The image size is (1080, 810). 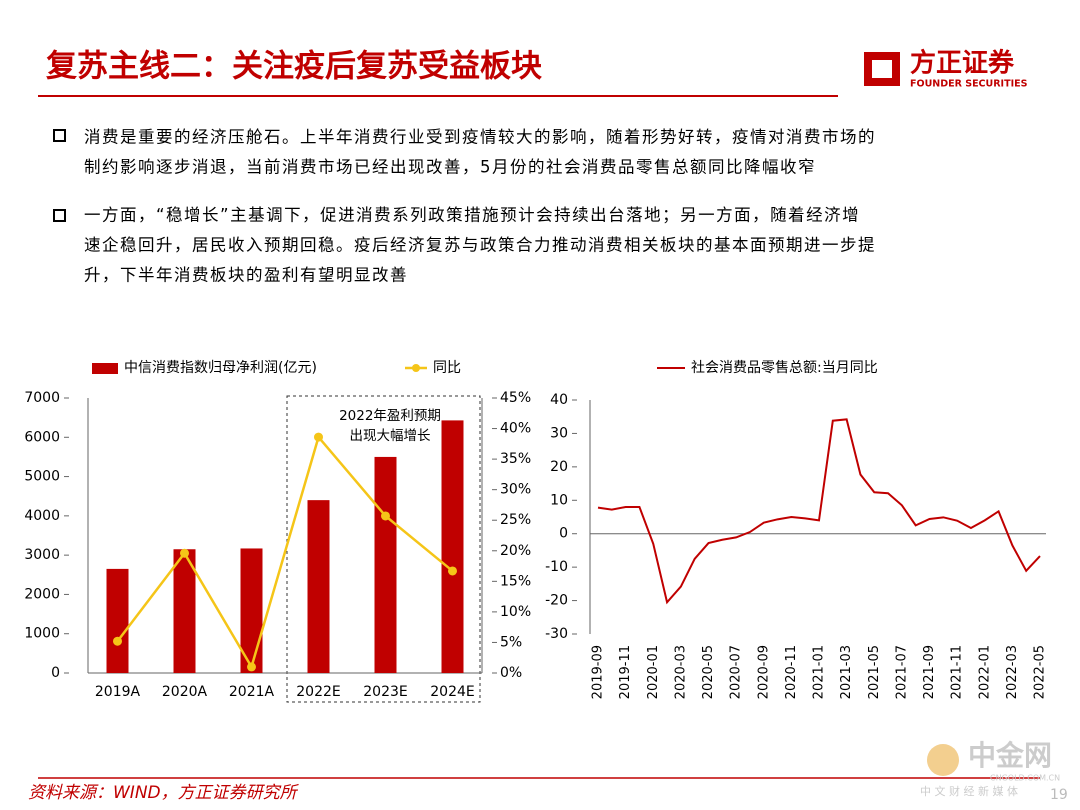 I want to click on x-tick-label: 2023E, so click(x=385, y=692).